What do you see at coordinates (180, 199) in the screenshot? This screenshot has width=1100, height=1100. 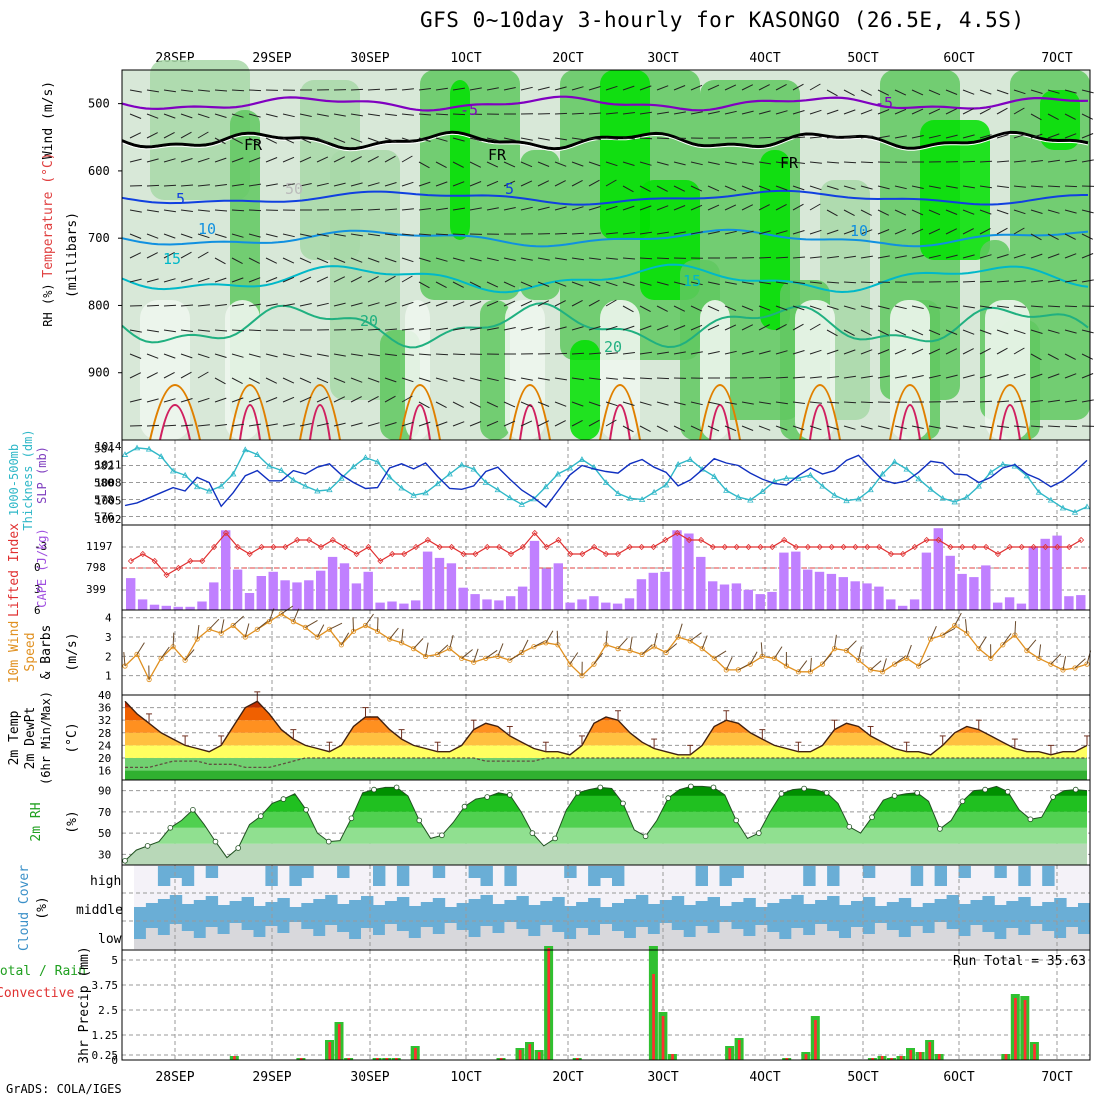 I see `contour-label: 5` at bounding box center [180, 199].